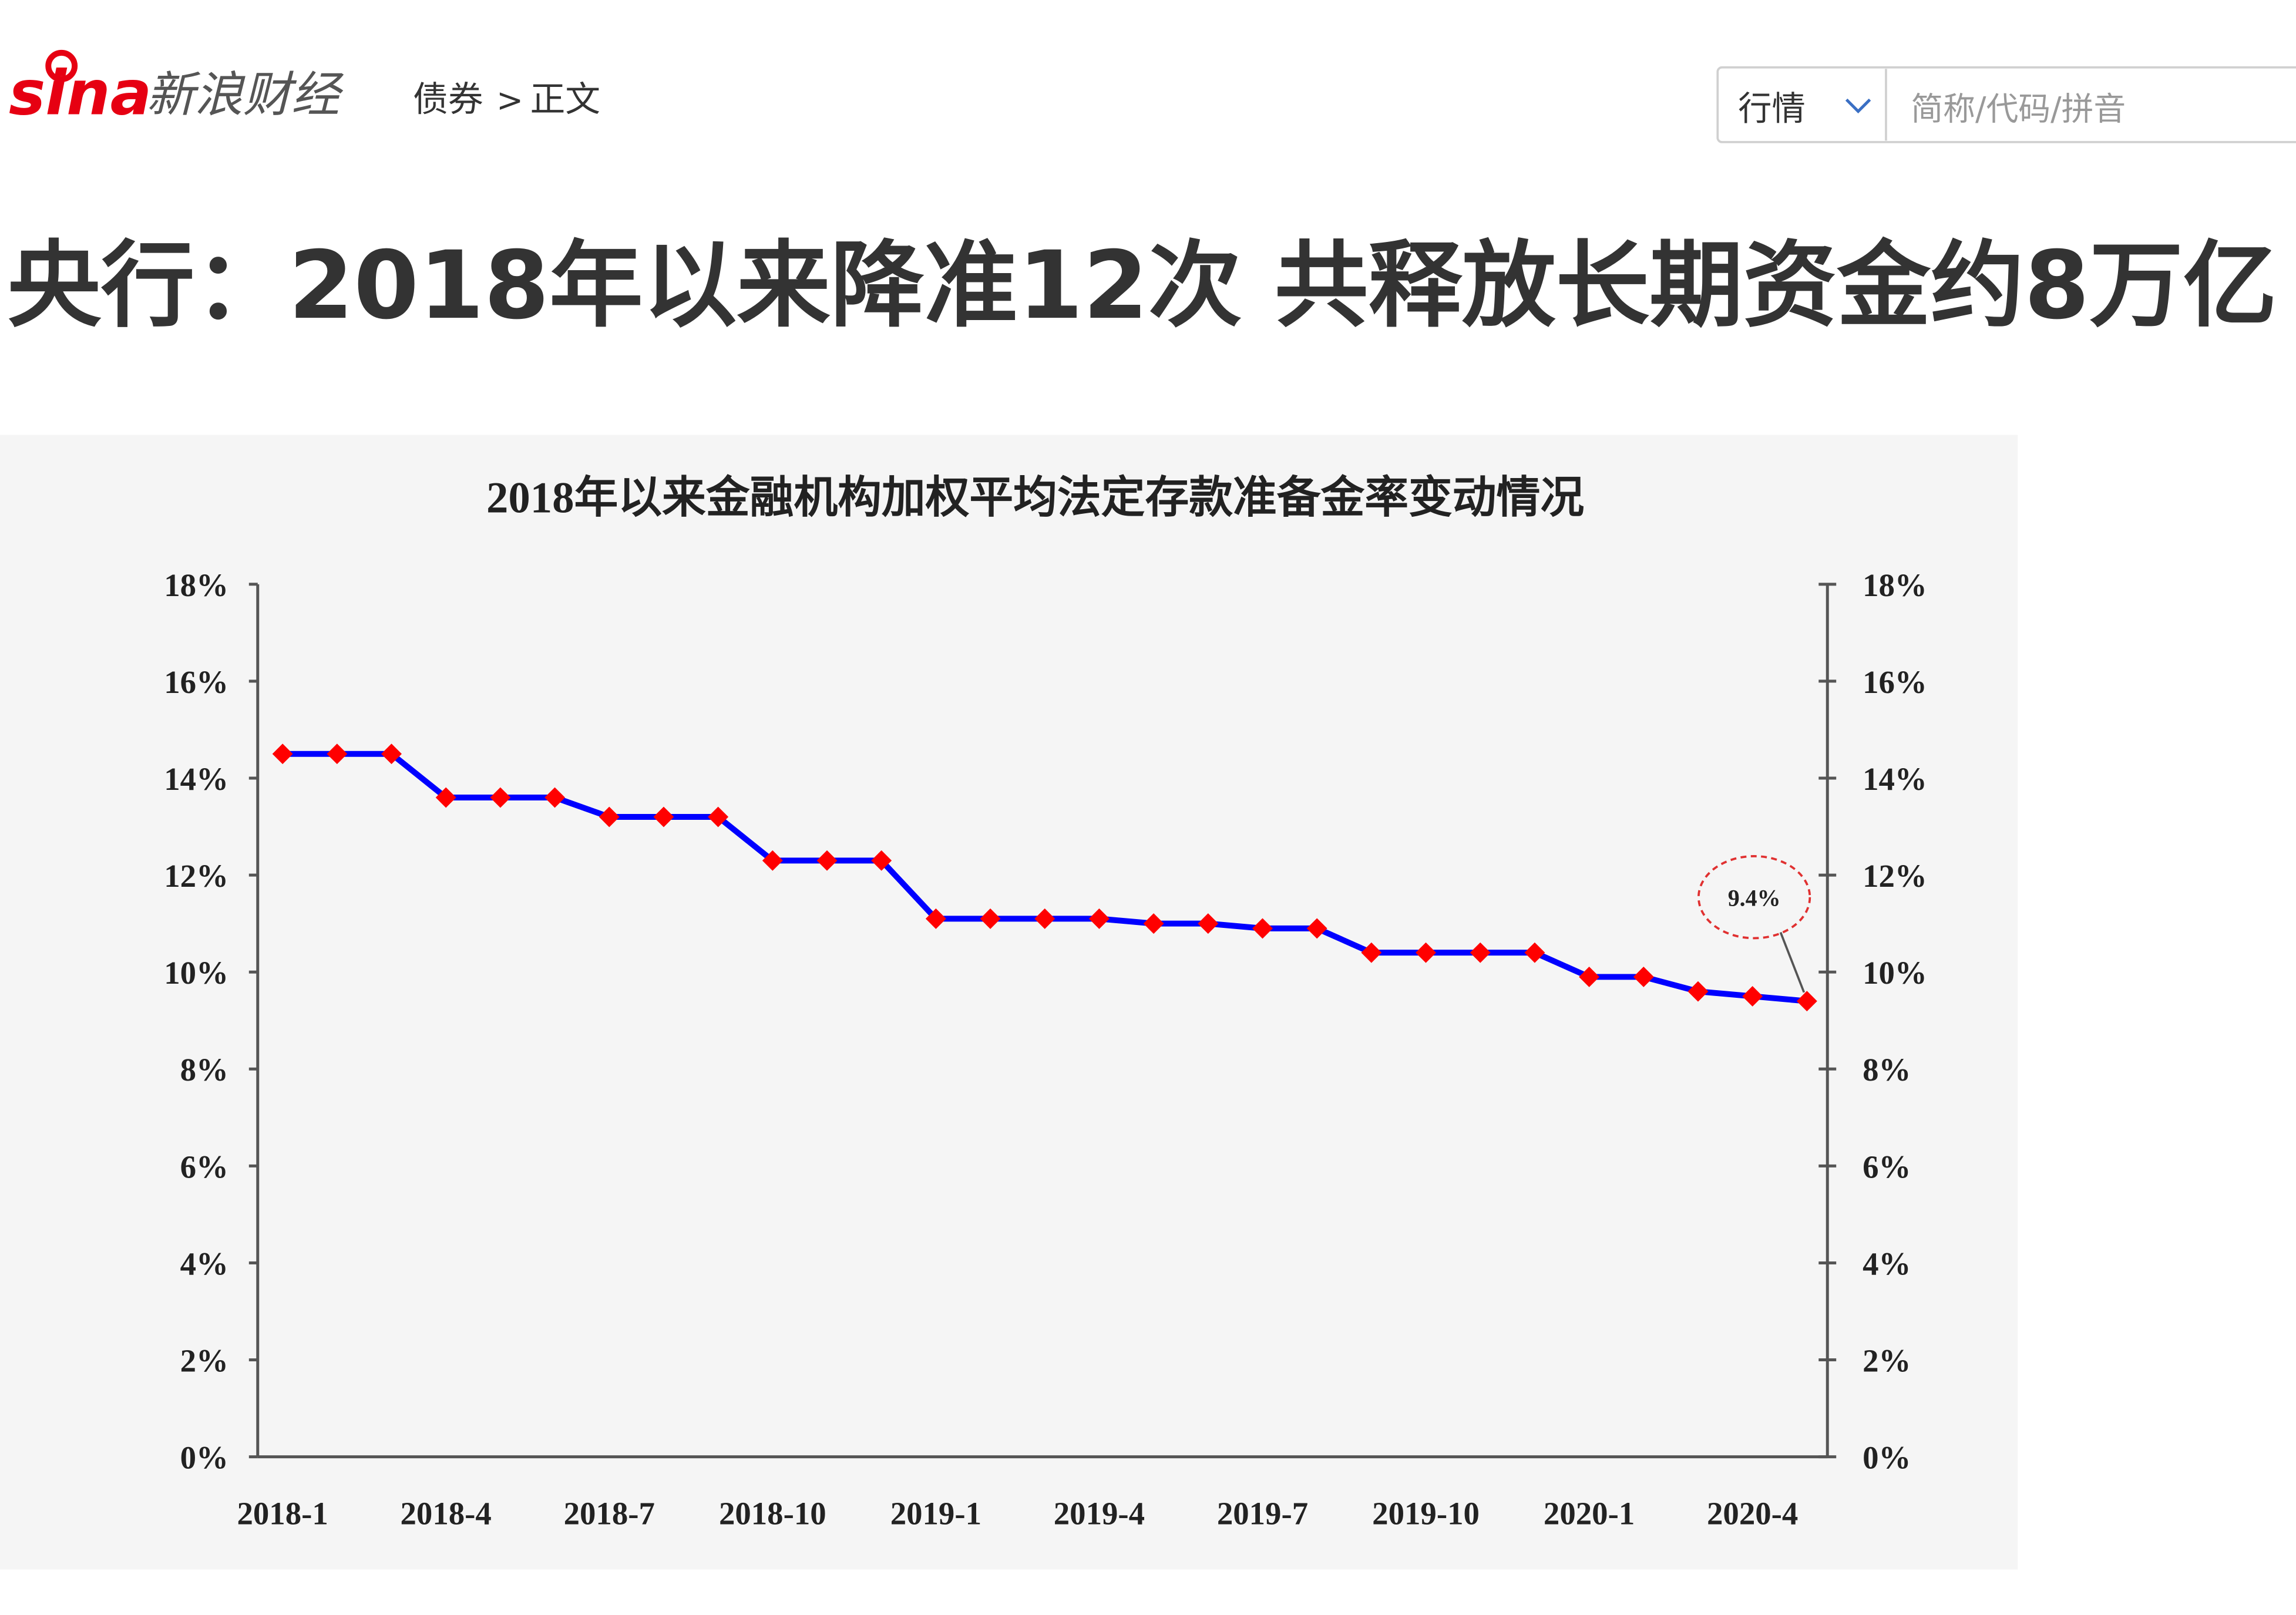  What do you see at coordinates (446, 1513) in the screenshot?
I see `x-tick-label: 2018-4` at bounding box center [446, 1513].